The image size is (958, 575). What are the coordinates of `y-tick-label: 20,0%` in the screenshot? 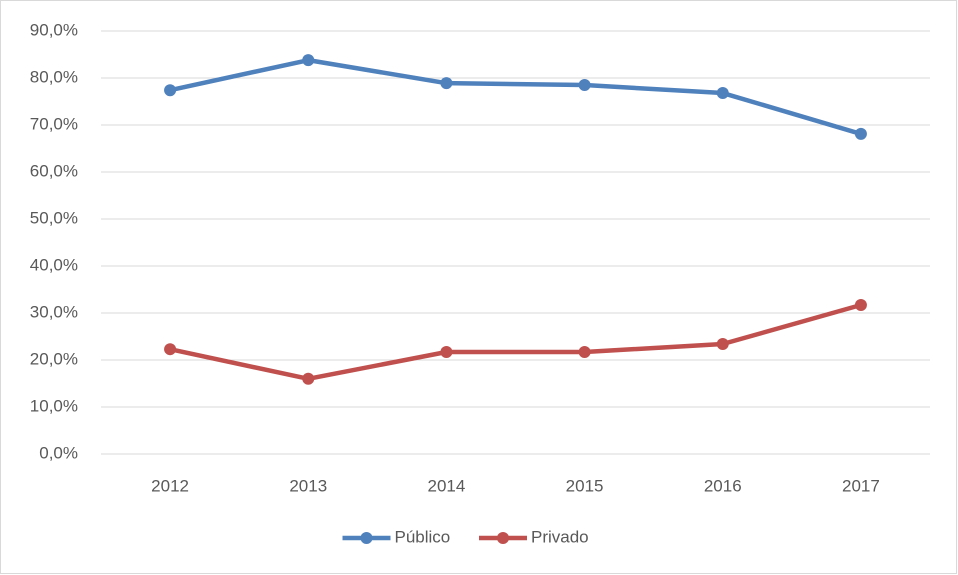 It's located at (54, 358).